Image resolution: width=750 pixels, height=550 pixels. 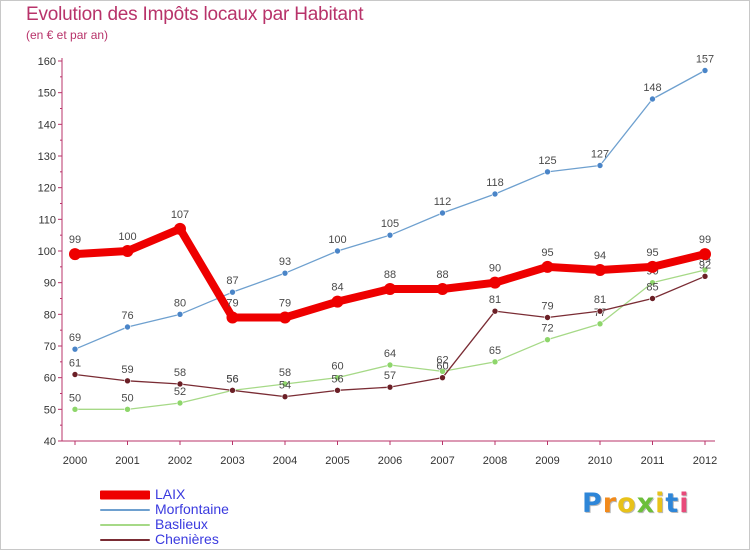 I want to click on y-tick-label: 140, so click(x=47, y=125).